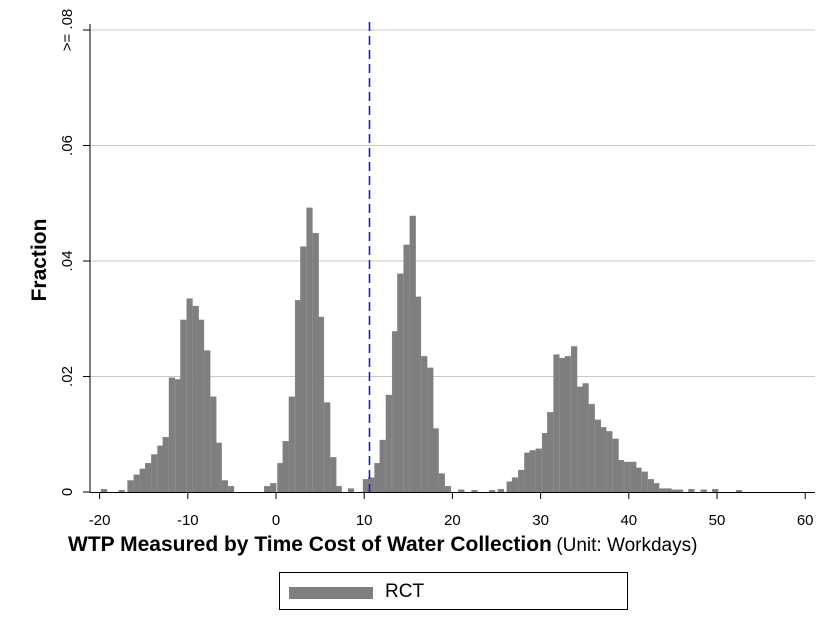  Describe the element at coordinates (451, 510) in the screenshot. I see `x-axis-ticks: -20 -10 0 10 20 30 40 50 60` at that location.